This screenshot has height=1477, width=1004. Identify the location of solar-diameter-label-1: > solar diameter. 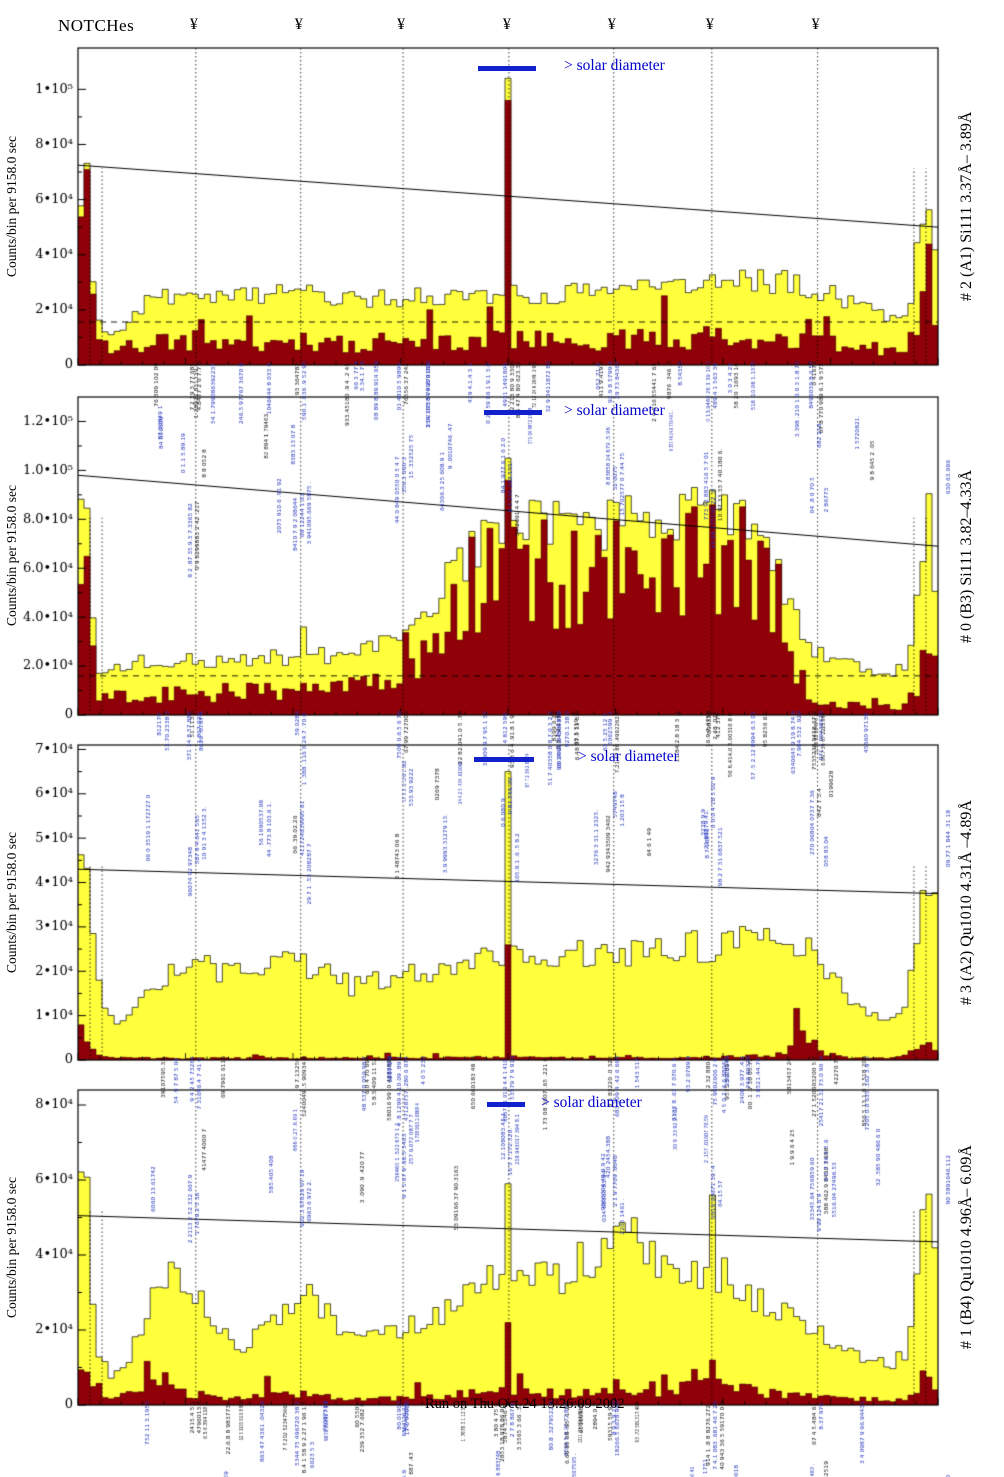
(614, 65).